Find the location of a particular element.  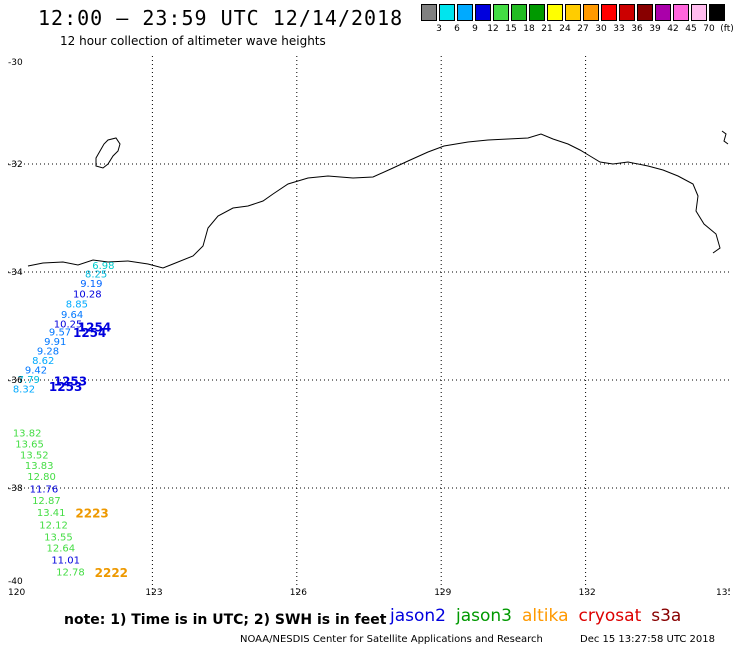

lon-tick-label: 123 is located at coordinates (153, 592).